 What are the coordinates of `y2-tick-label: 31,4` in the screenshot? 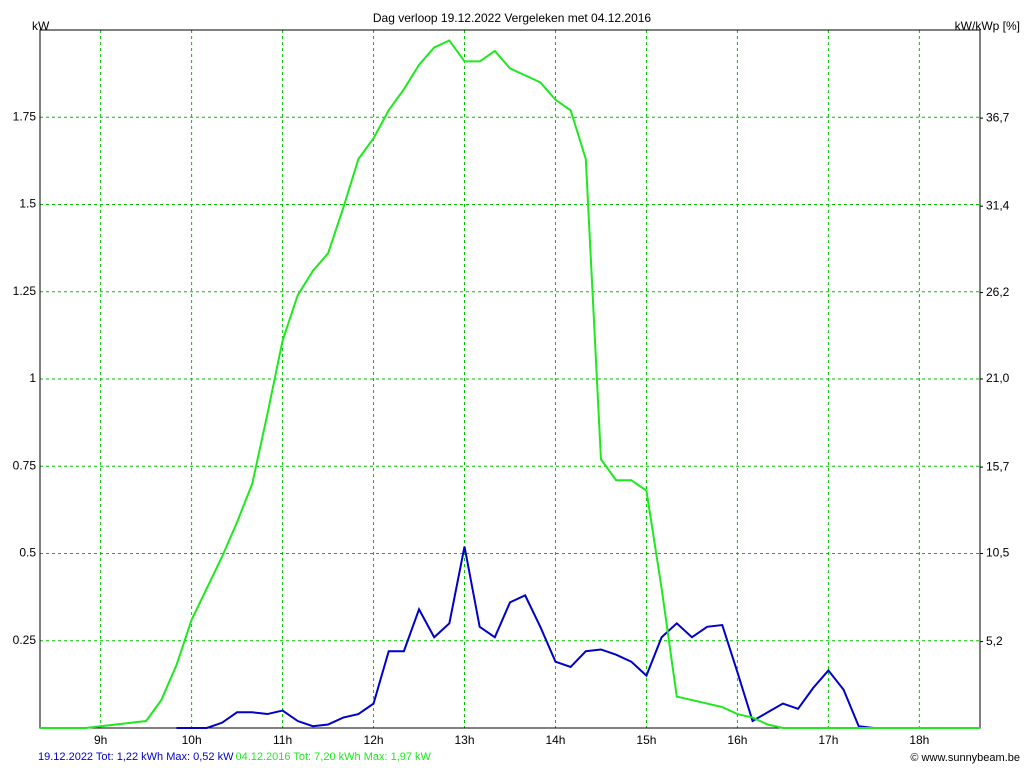 It's located at (998, 205).